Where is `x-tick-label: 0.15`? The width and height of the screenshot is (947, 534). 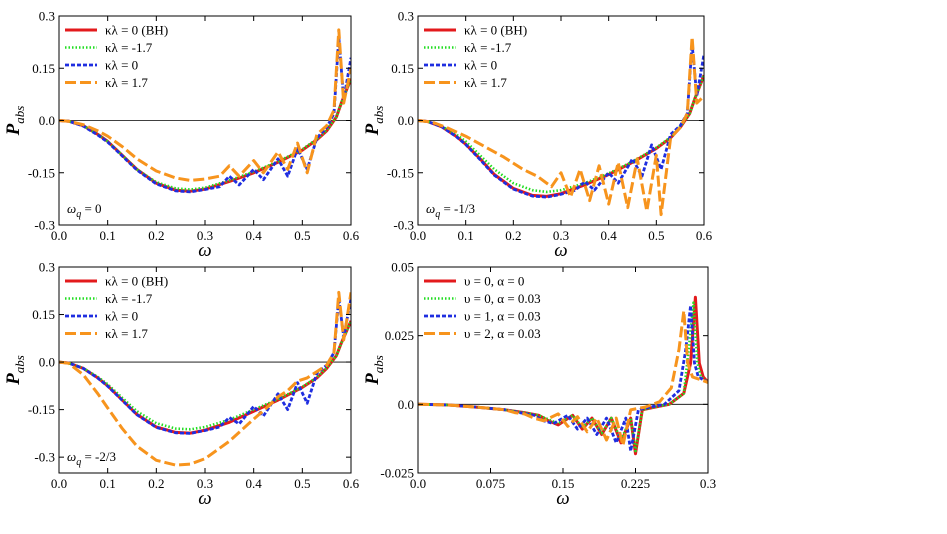
x-tick-label: 0.15 is located at coordinates (563, 483).